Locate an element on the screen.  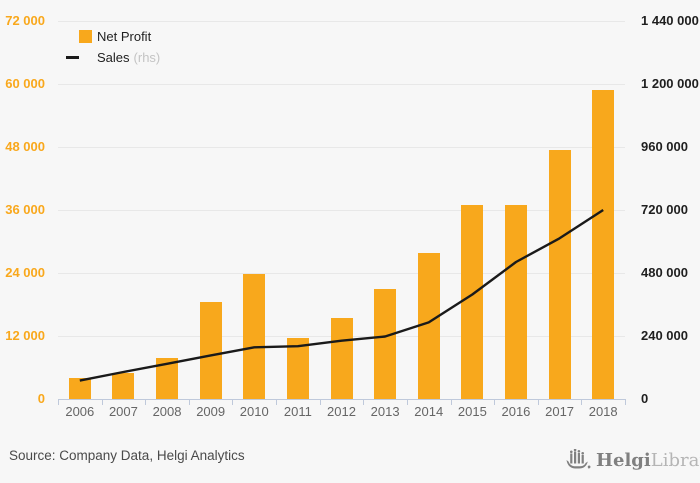
legend-item-sales: Sales (rhs) is located at coordinates (113, 57).